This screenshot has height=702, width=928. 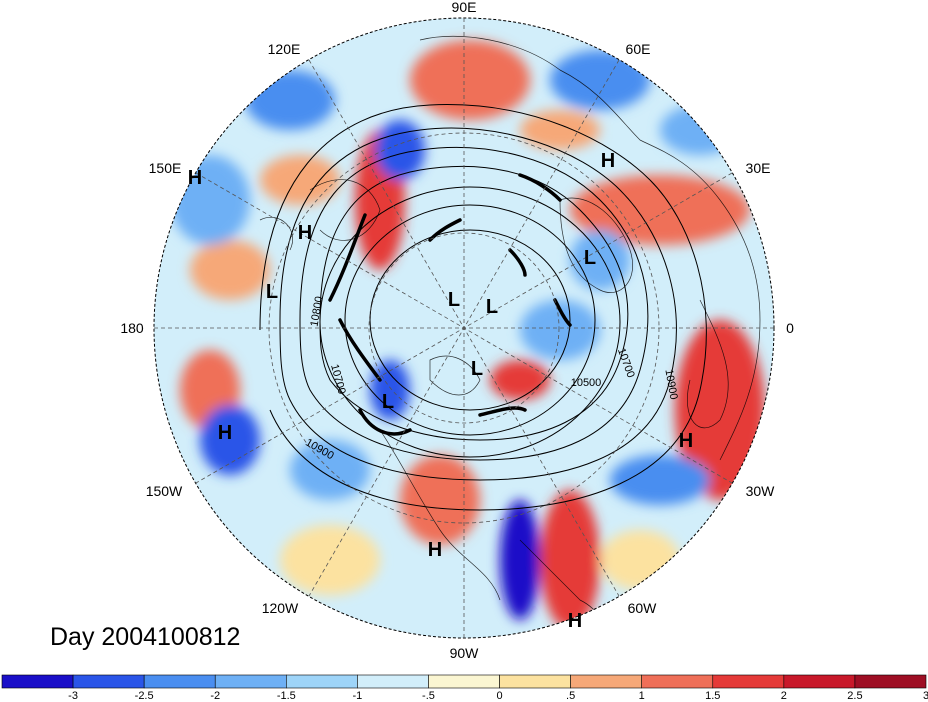 What do you see at coordinates (464, 7) in the screenshot?
I see `lon-90e-label: 90E` at bounding box center [464, 7].